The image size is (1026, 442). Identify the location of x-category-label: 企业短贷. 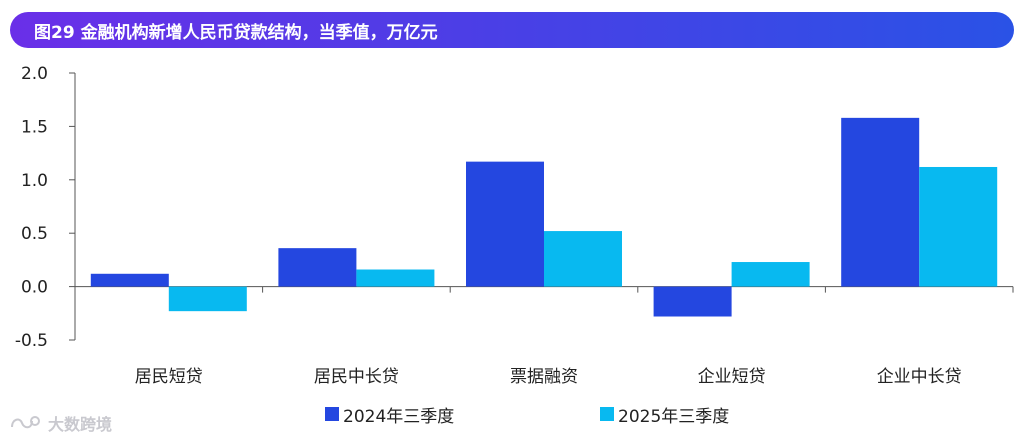
(732, 377).